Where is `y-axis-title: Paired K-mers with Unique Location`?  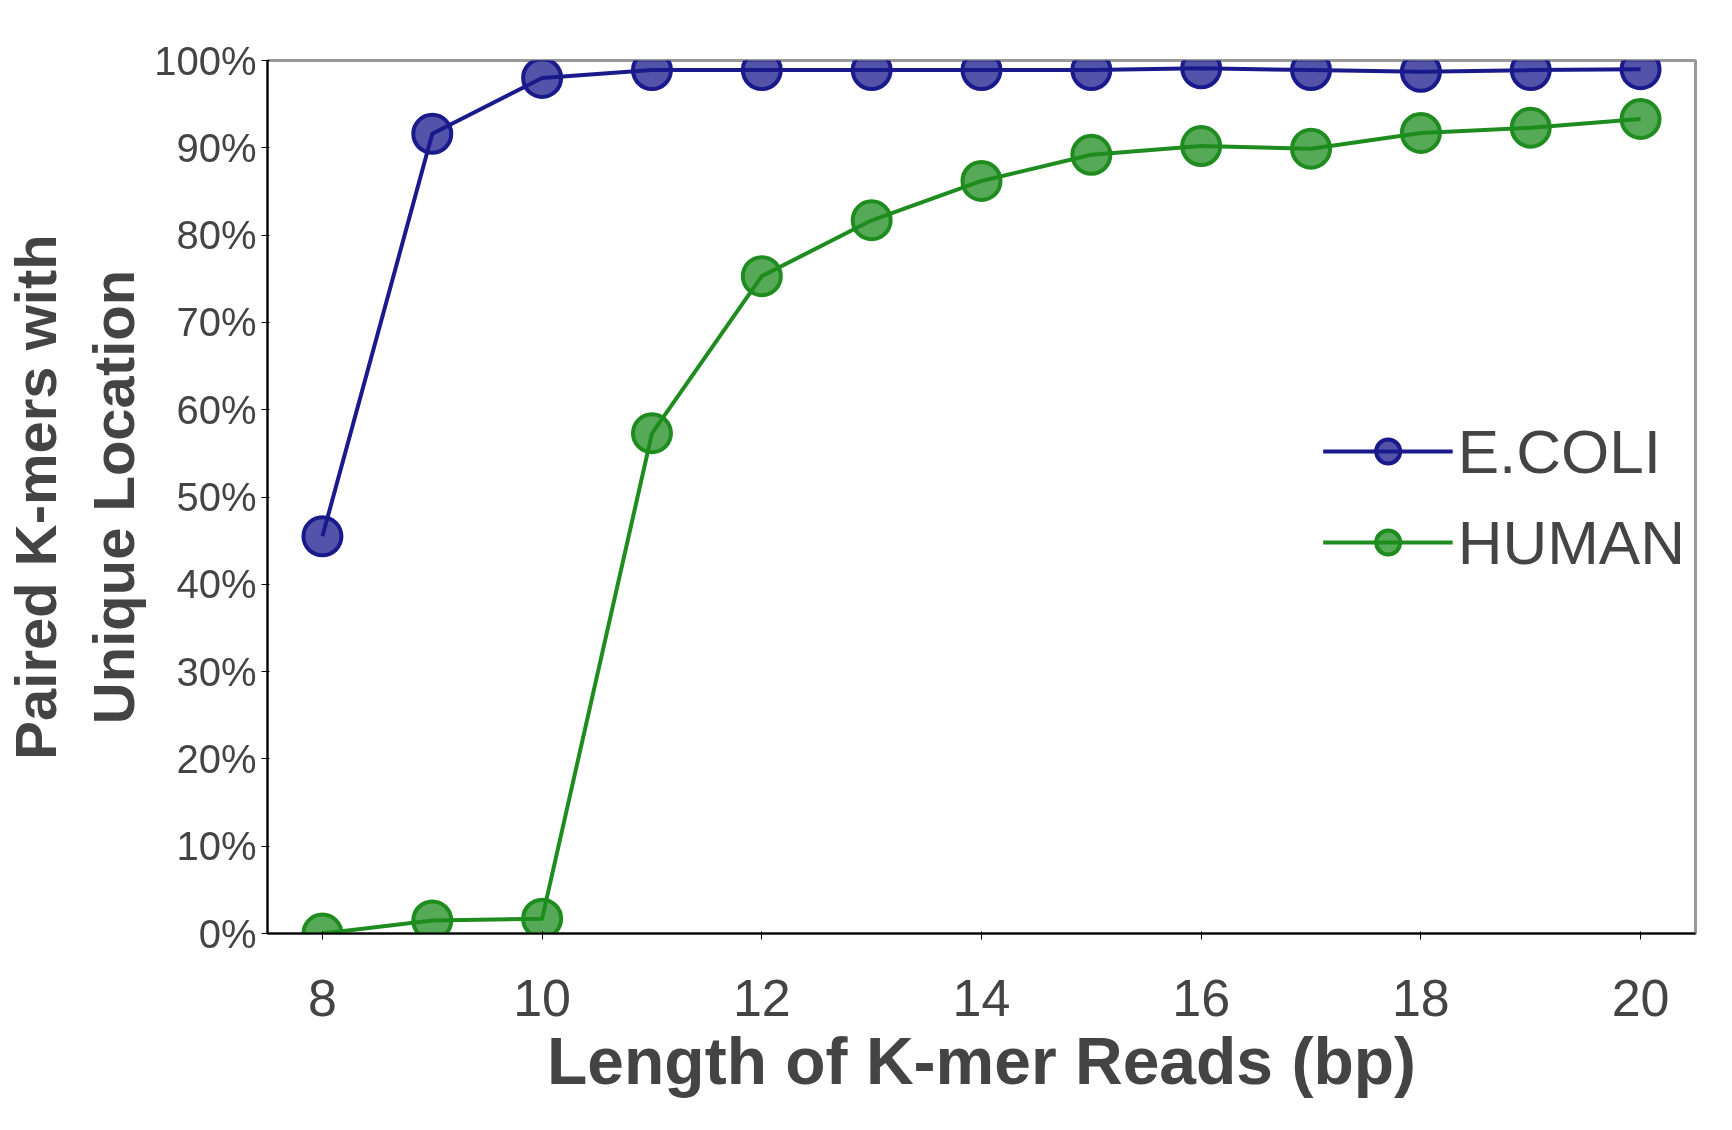
y-axis-title: Paired K-mers with Unique Location is located at coordinates (75, 497).